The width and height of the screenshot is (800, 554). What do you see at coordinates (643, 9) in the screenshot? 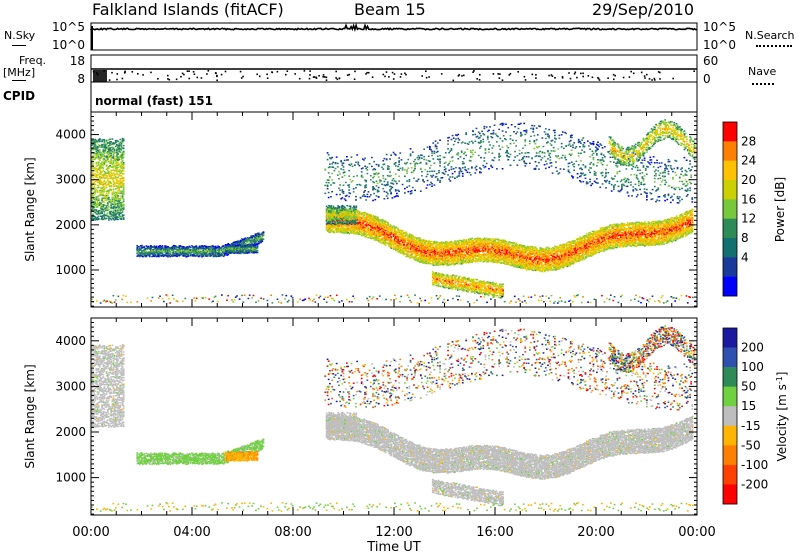
I see `date-title: 29/Sep/2010` at bounding box center [643, 9].